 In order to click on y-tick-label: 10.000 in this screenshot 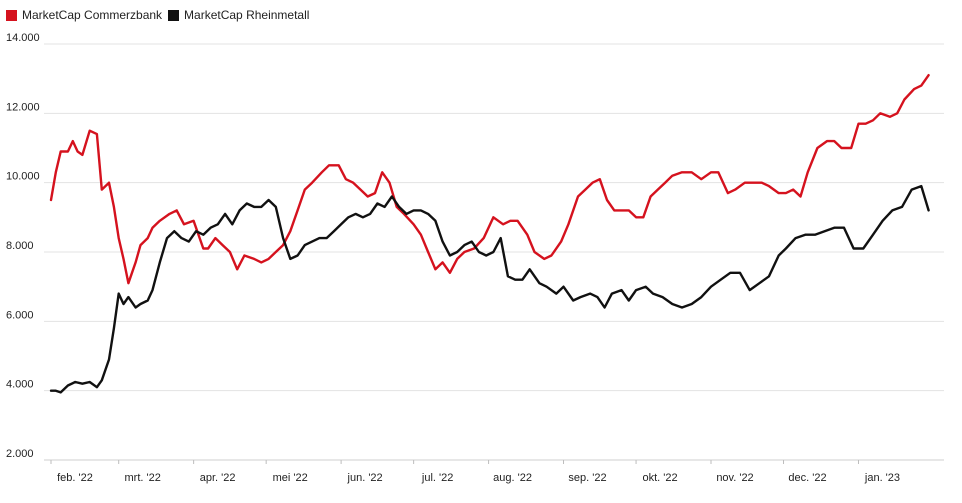, I will do `click(23, 177)`.